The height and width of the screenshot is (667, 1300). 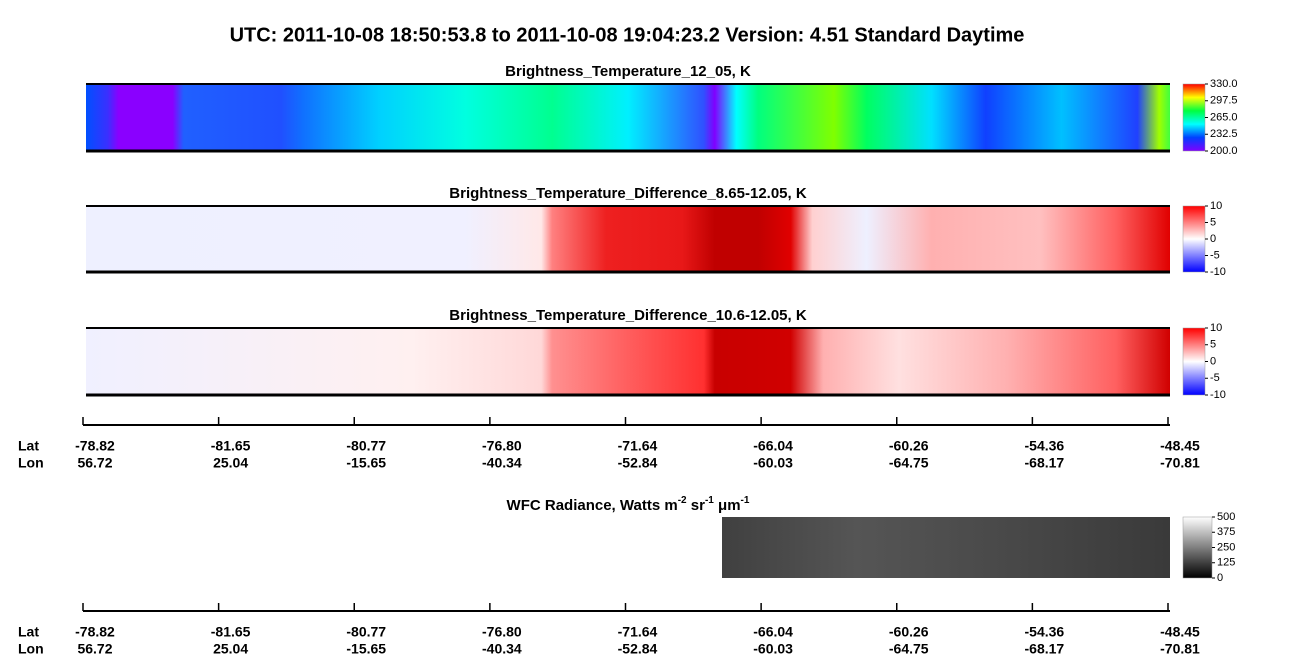 I want to click on colorbar-tick-label: 330.0, so click(x=1224, y=84).